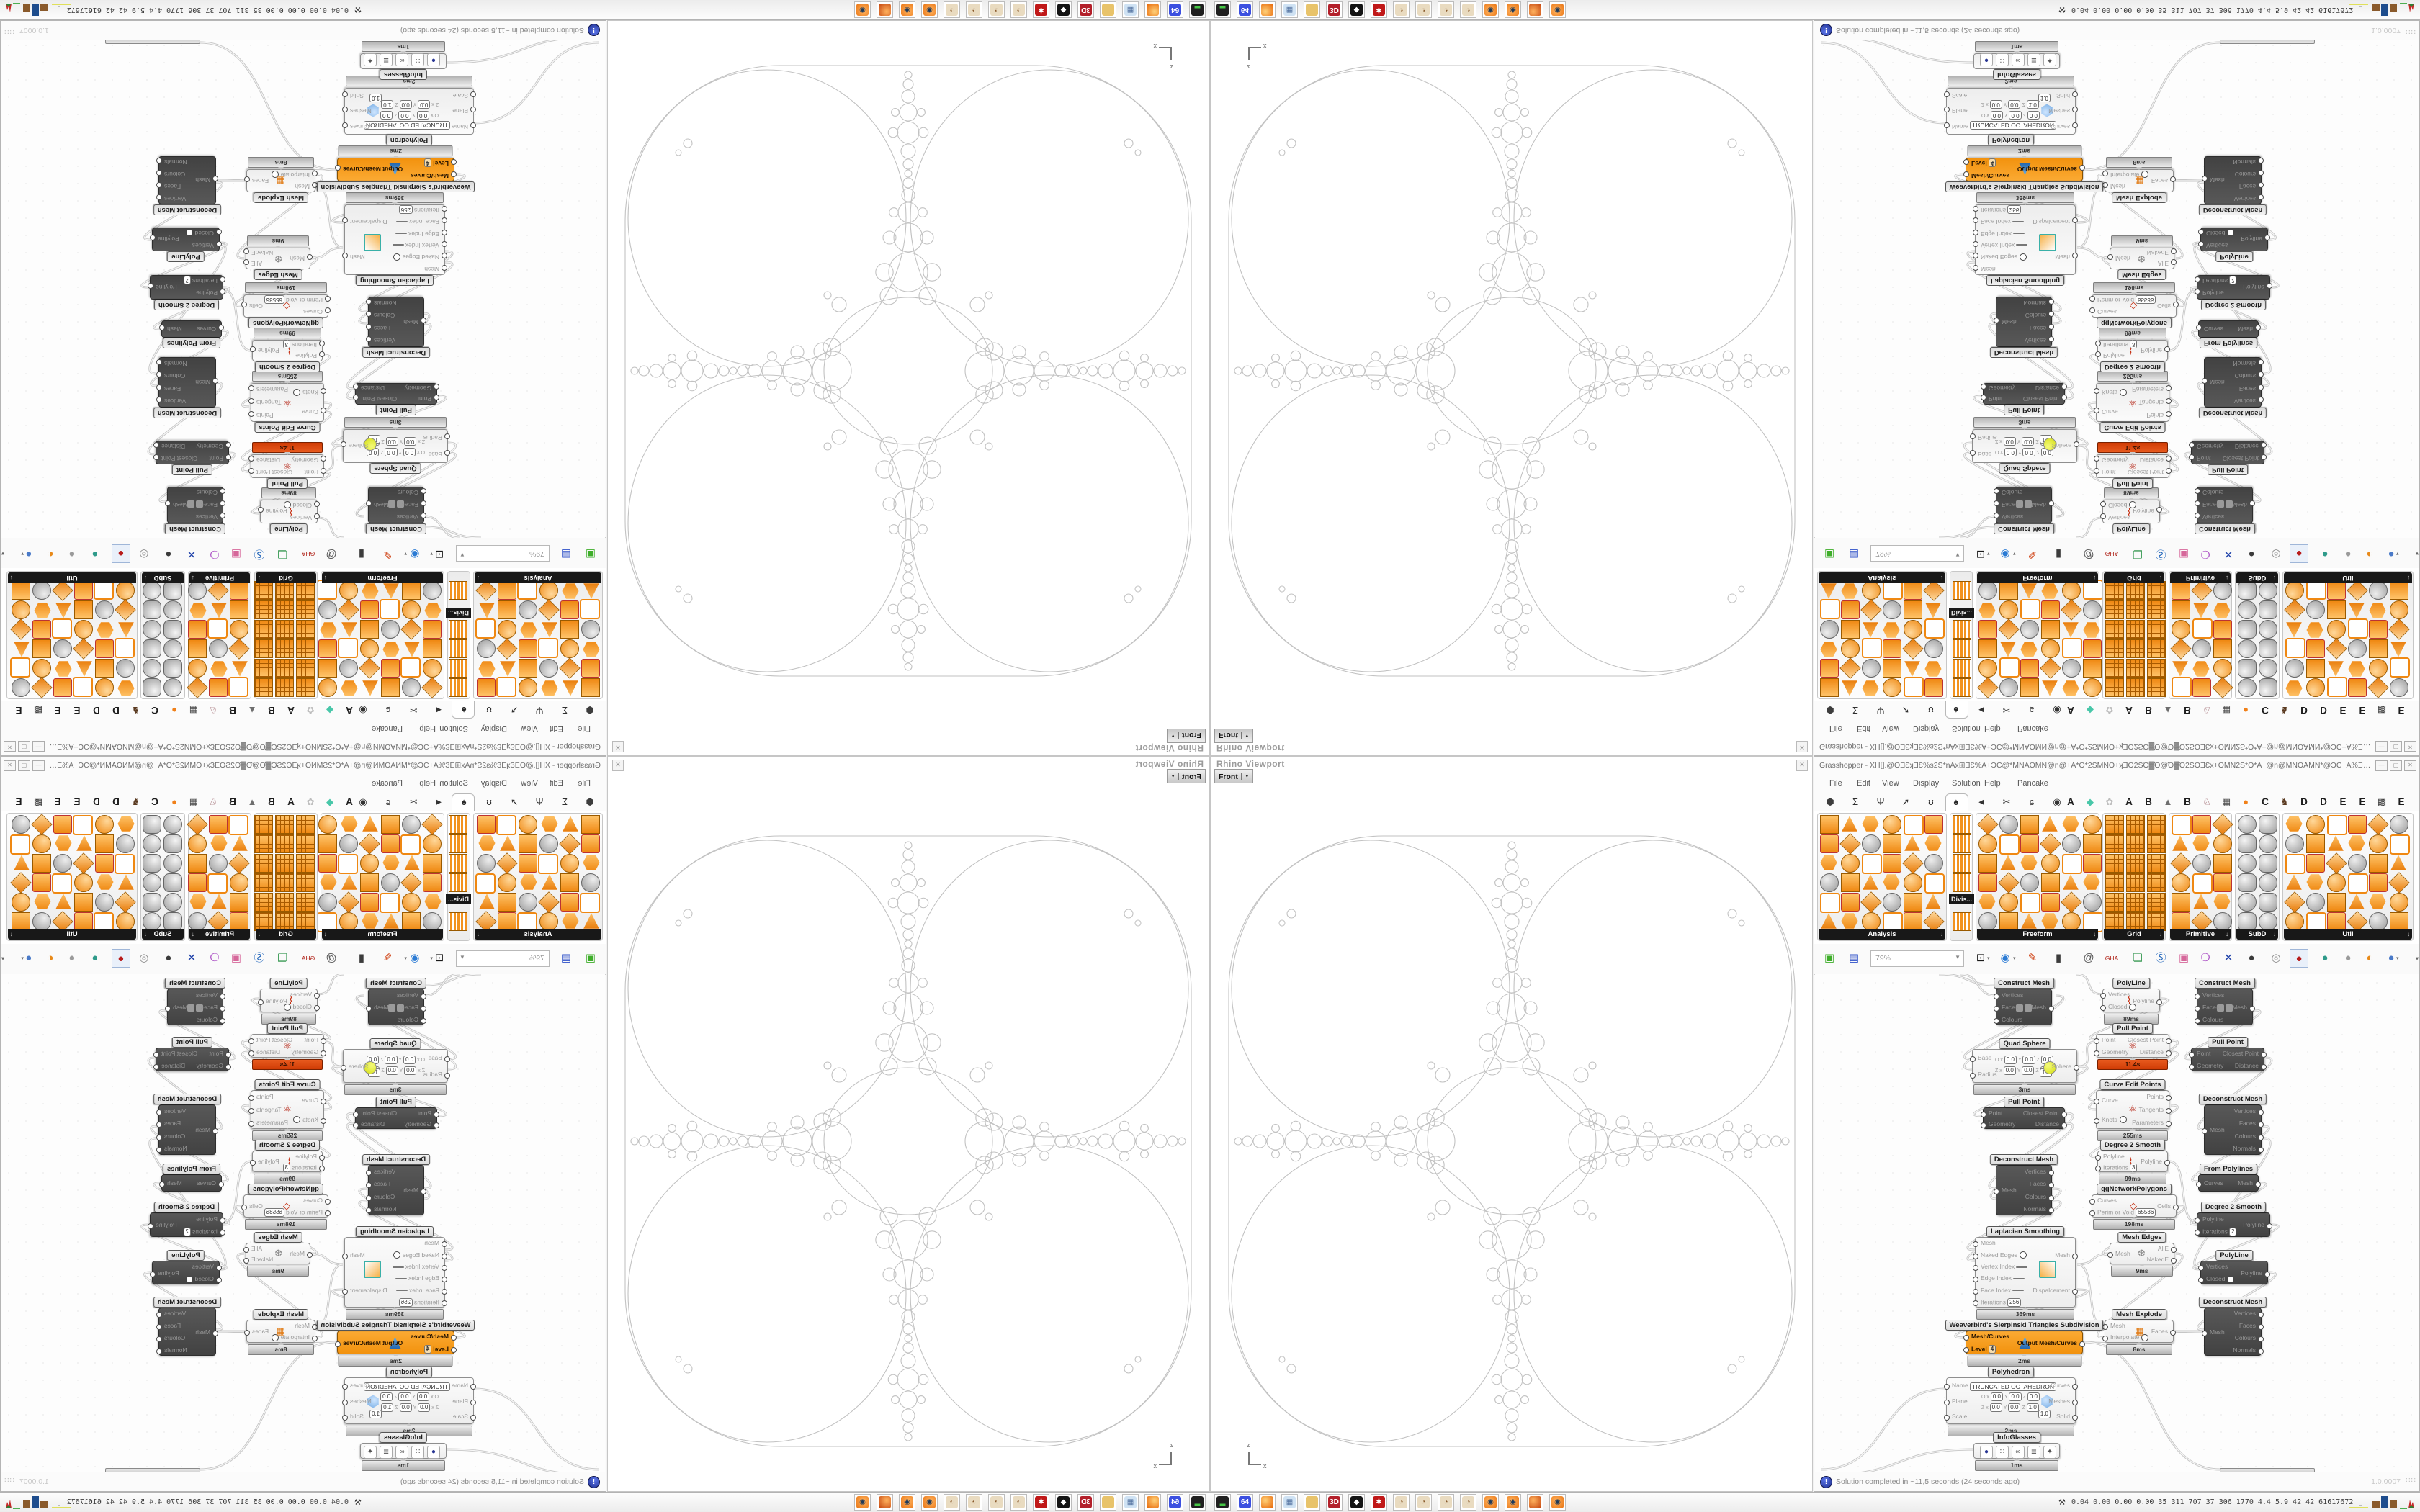  Describe the element at coordinates (428, 1349) in the screenshot. I see `value-chip: 4` at that location.